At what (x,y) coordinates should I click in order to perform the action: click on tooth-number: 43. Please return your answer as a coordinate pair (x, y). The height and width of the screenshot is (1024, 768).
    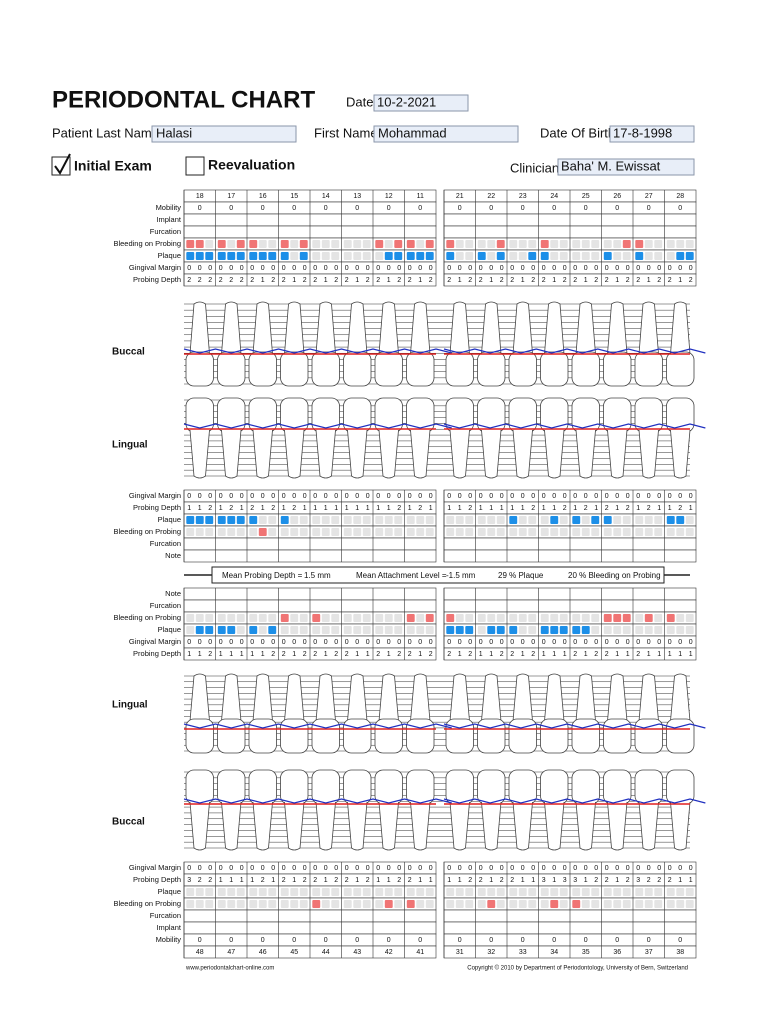
    Looking at the image, I should click on (357, 952).